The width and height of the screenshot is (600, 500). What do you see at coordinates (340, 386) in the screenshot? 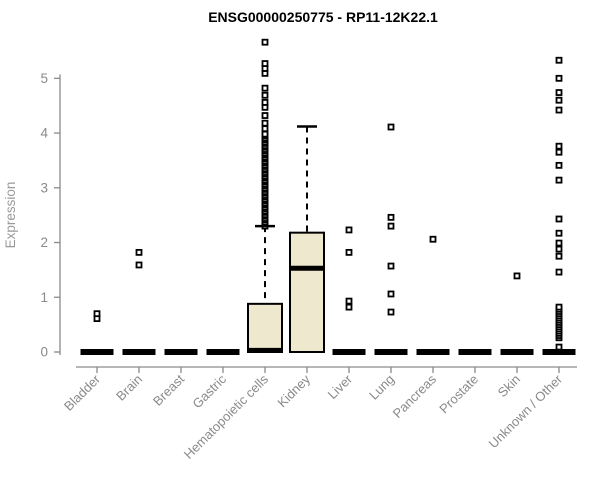
I see `x-category-label: Liver` at bounding box center [340, 386].